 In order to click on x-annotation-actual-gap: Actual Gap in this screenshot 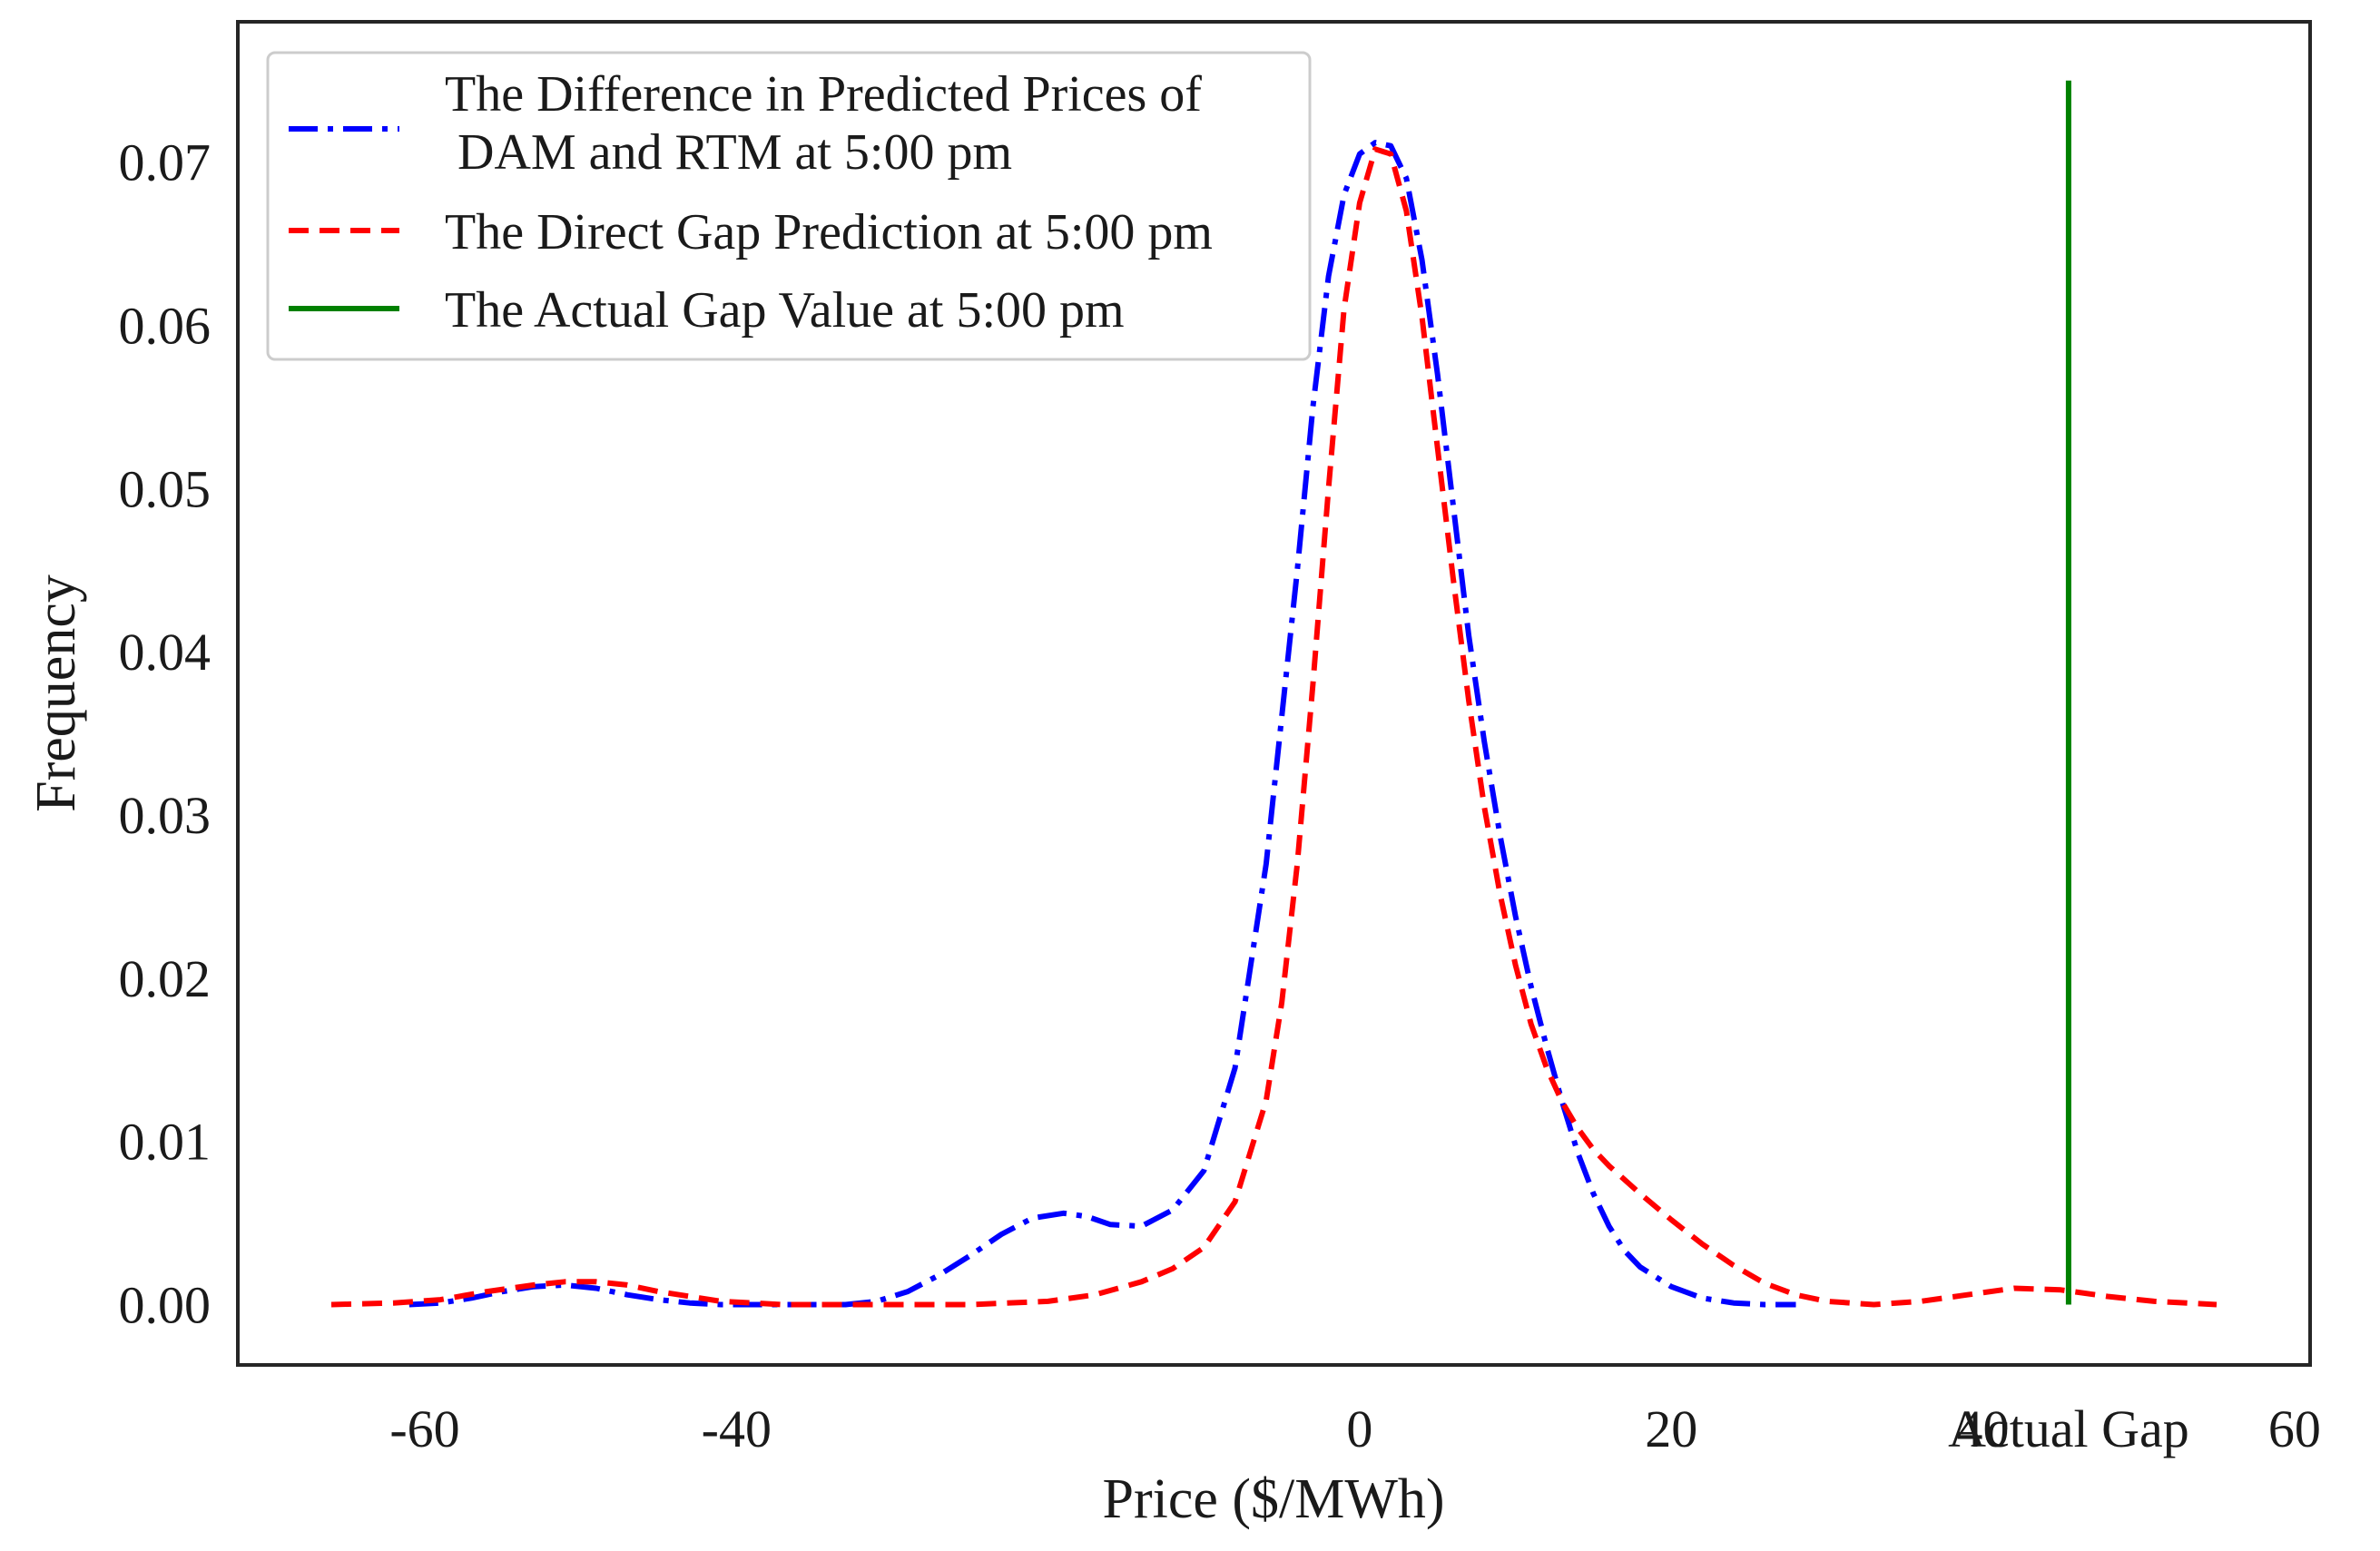, I will do `click(2069, 1428)`.